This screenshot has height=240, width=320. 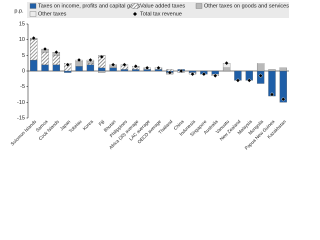 I want to click on legend-marker, so click(x=135, y=14).